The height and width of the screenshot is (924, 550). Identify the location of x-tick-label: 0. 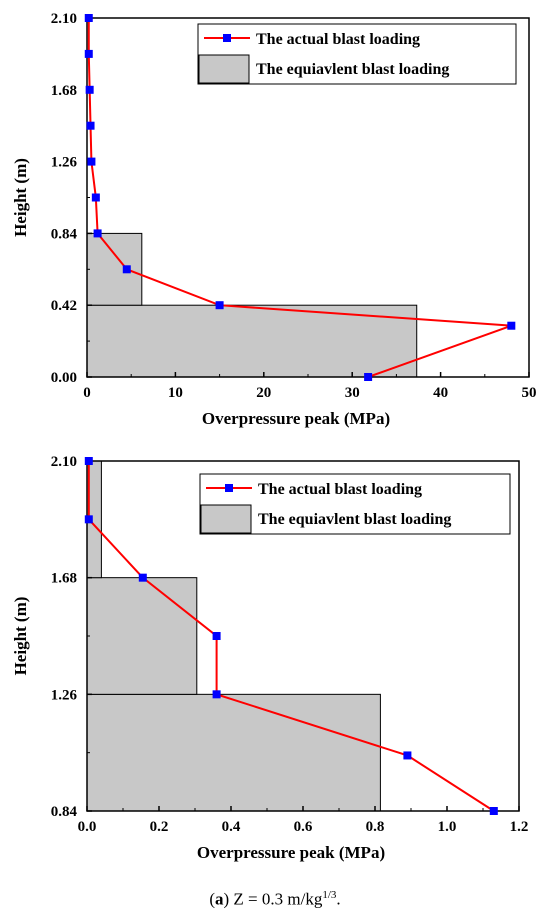
(87, 393).